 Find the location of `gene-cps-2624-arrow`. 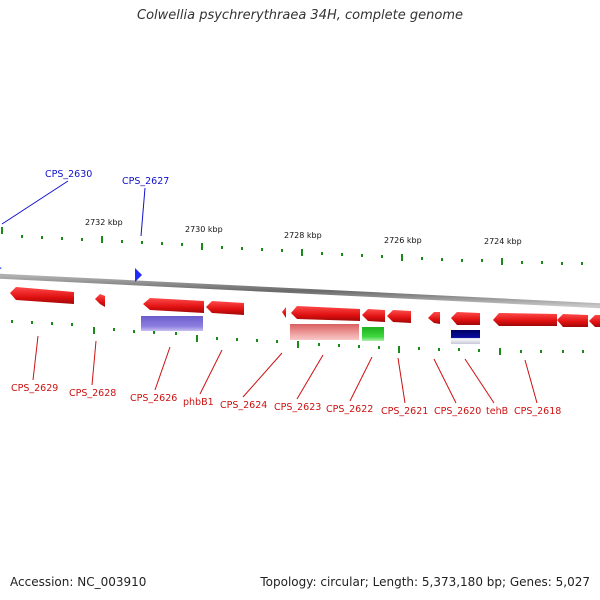

gene-cps-2624-arrow is located at coordinates (284, 312).